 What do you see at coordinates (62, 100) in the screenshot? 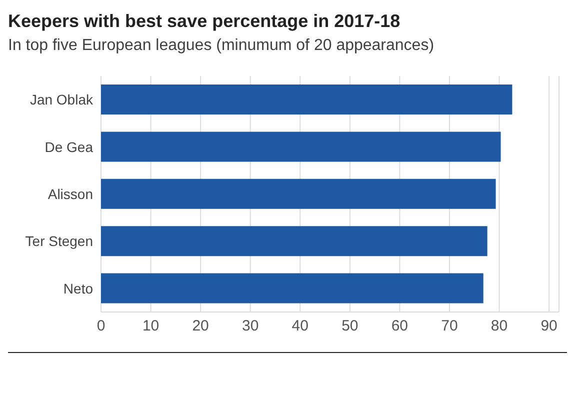
I see `y-tick-label: Jan Oblak` at bounding box center [62, 100].